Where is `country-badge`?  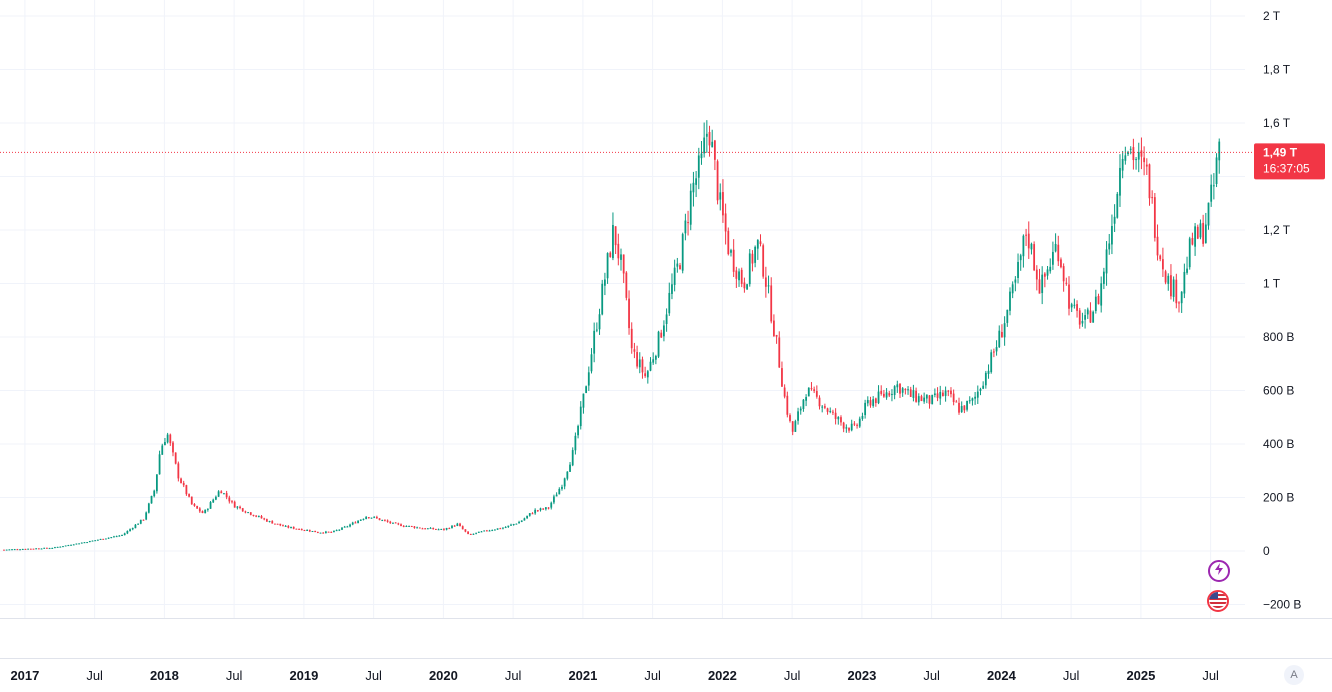
country-badge is located at coordinates (1218, 601).